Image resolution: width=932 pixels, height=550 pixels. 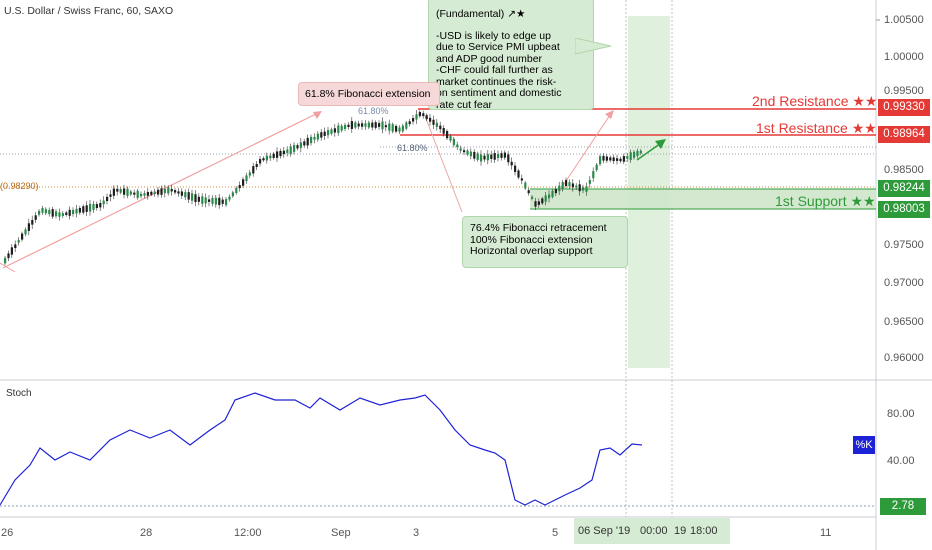 I want to click on price-tick: 0.97000, so click(x=904, y=283).